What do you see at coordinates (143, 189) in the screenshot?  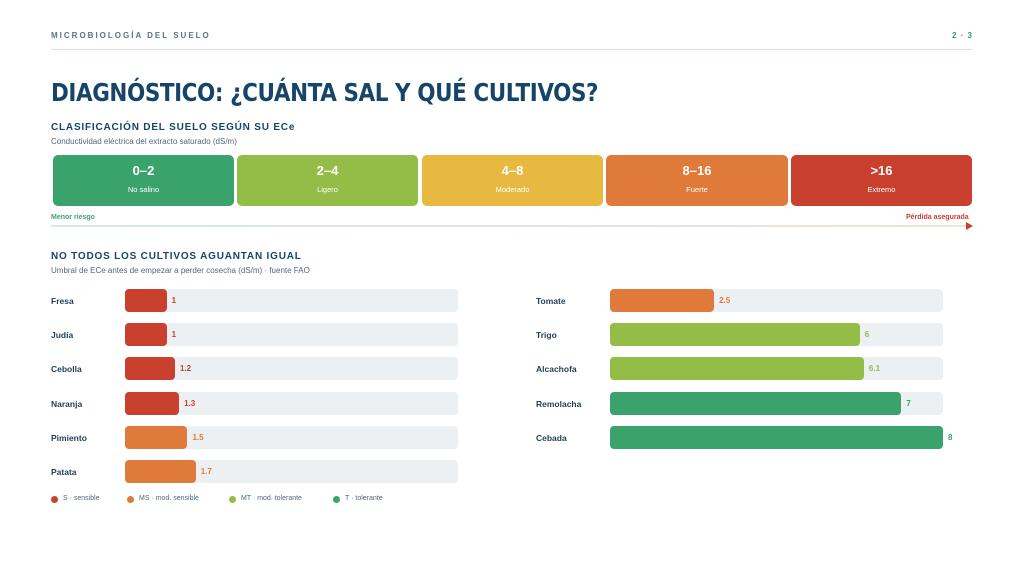 I see `salinity-class-label: No salino` at bounding box center [143, 189].